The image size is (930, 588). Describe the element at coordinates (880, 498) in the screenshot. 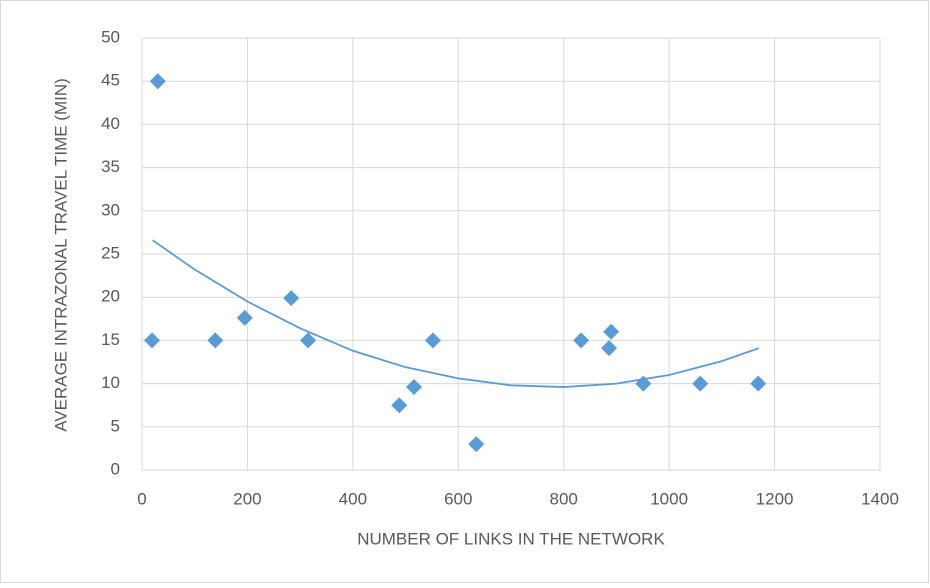

I see `x-tick-label: 1400` at that location.